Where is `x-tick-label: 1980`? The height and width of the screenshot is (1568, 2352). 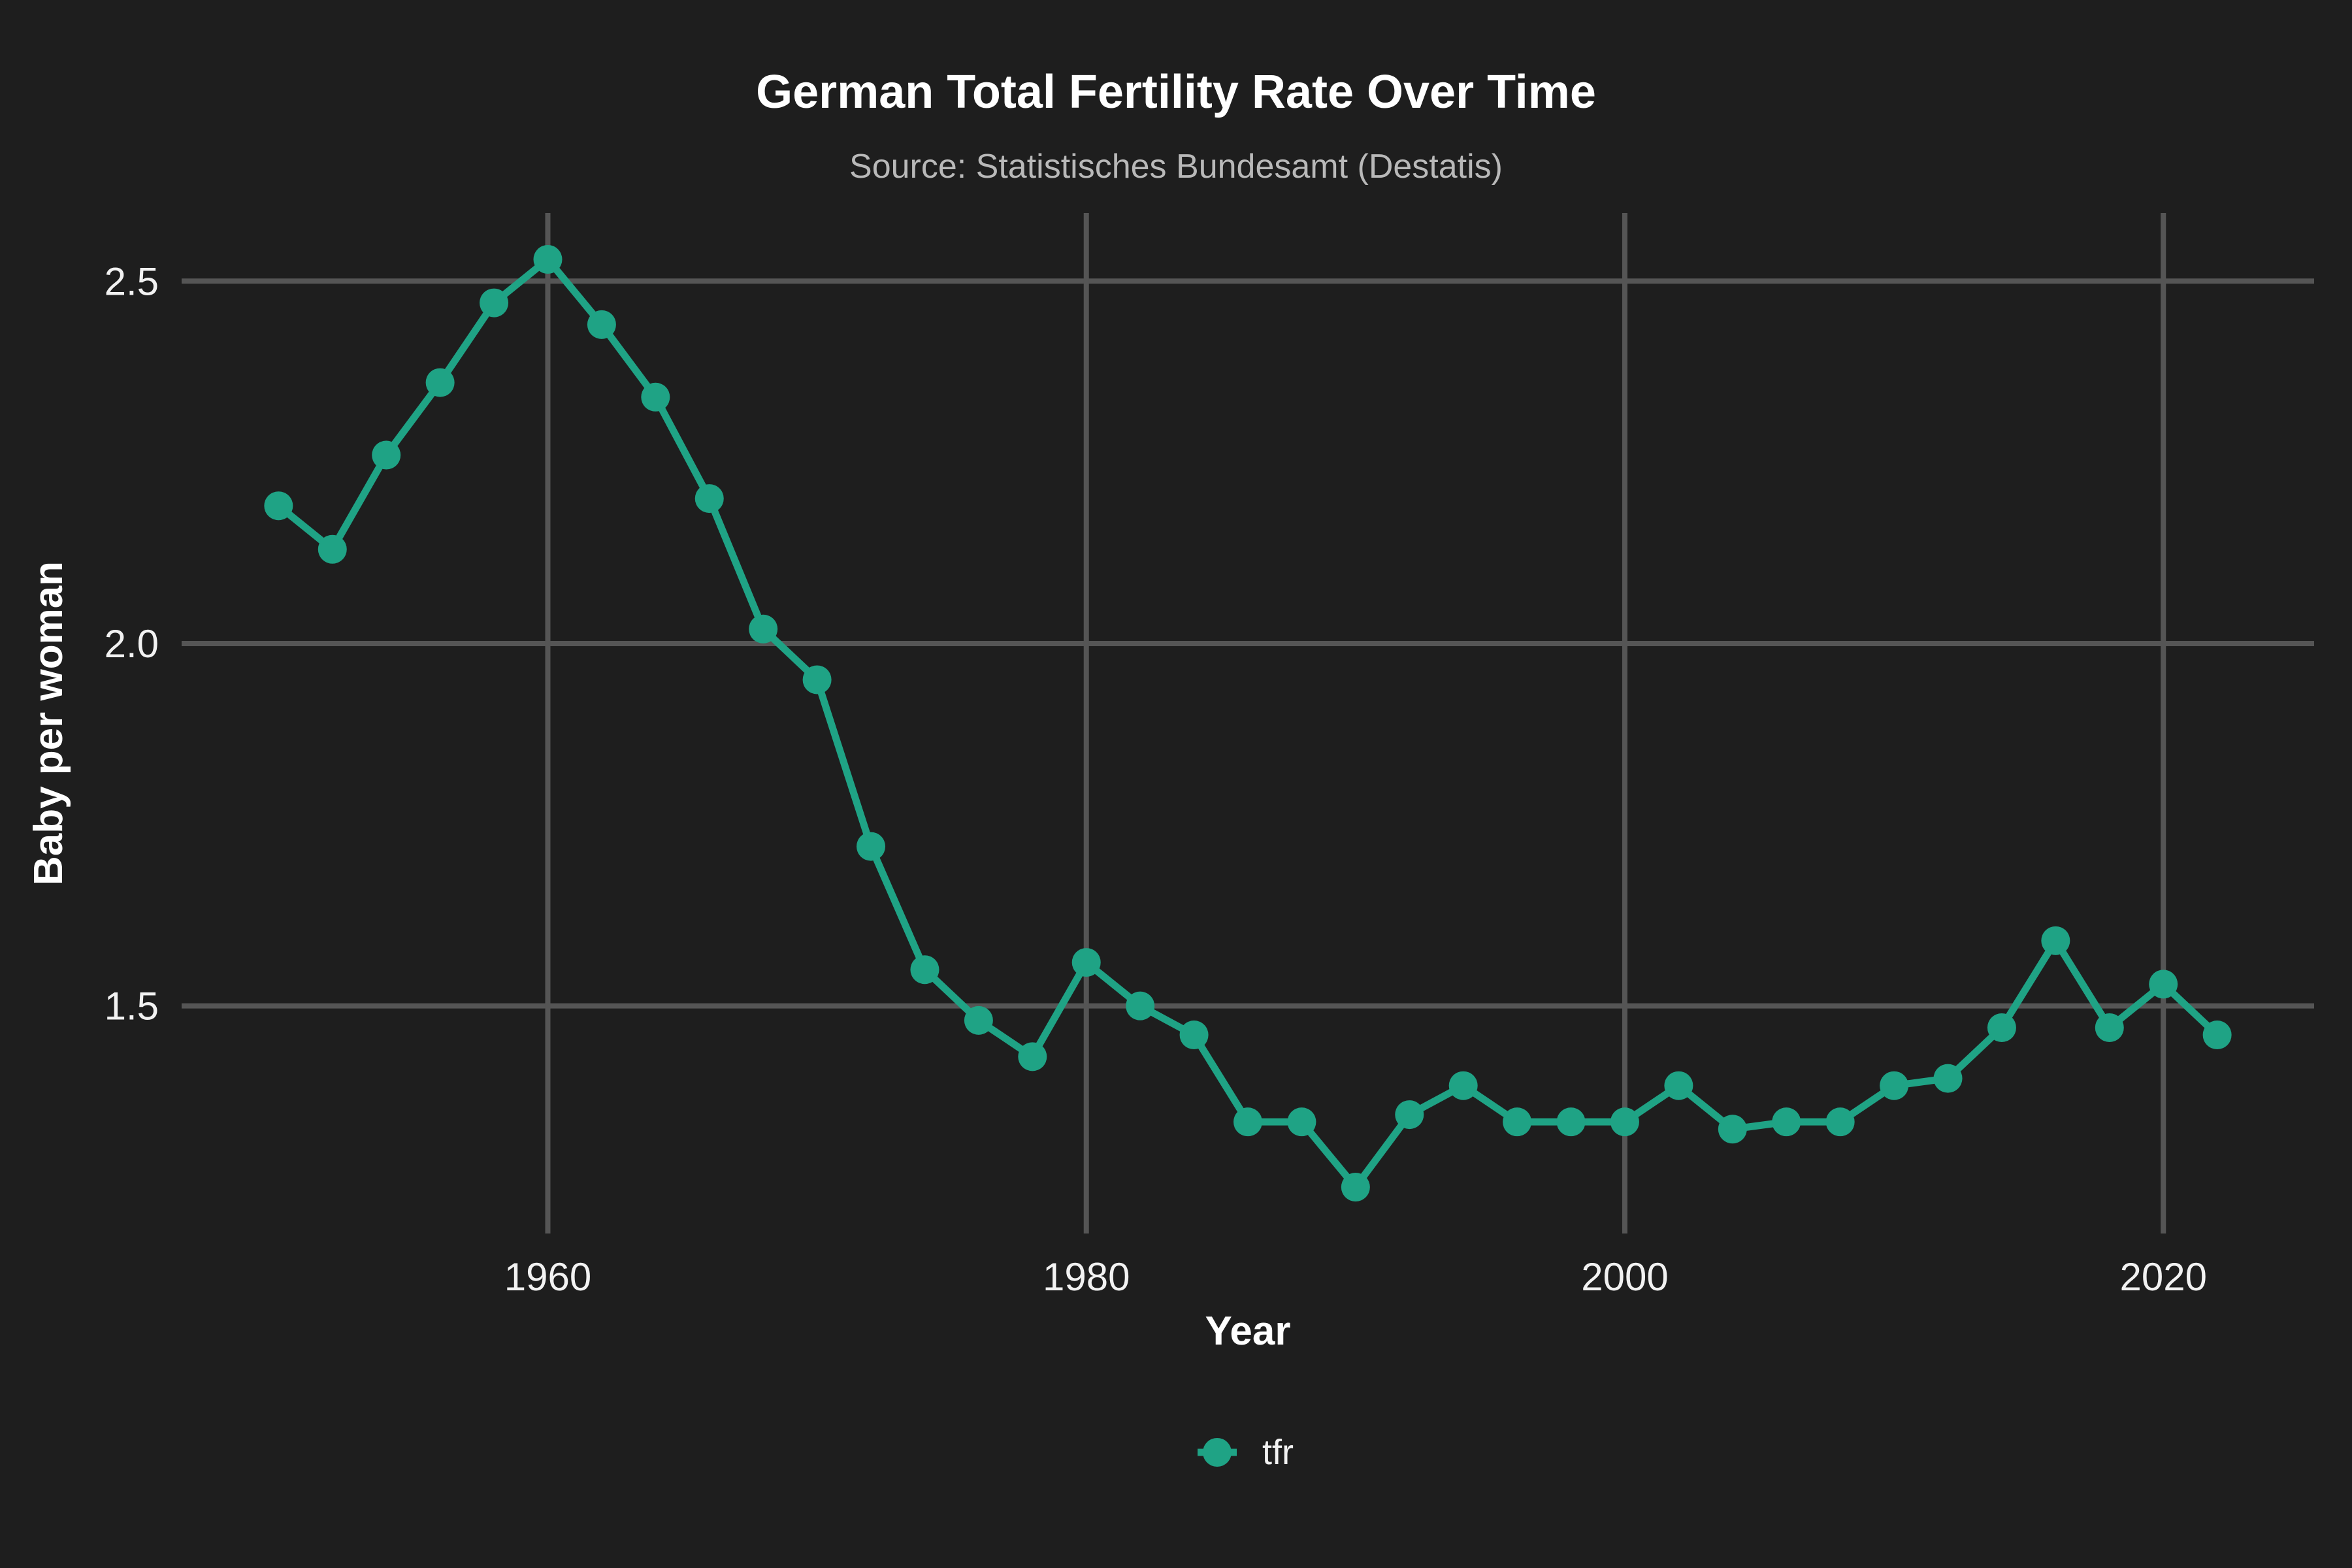 x-tick-label: 1980 is located at coordinates (1086, 1277).